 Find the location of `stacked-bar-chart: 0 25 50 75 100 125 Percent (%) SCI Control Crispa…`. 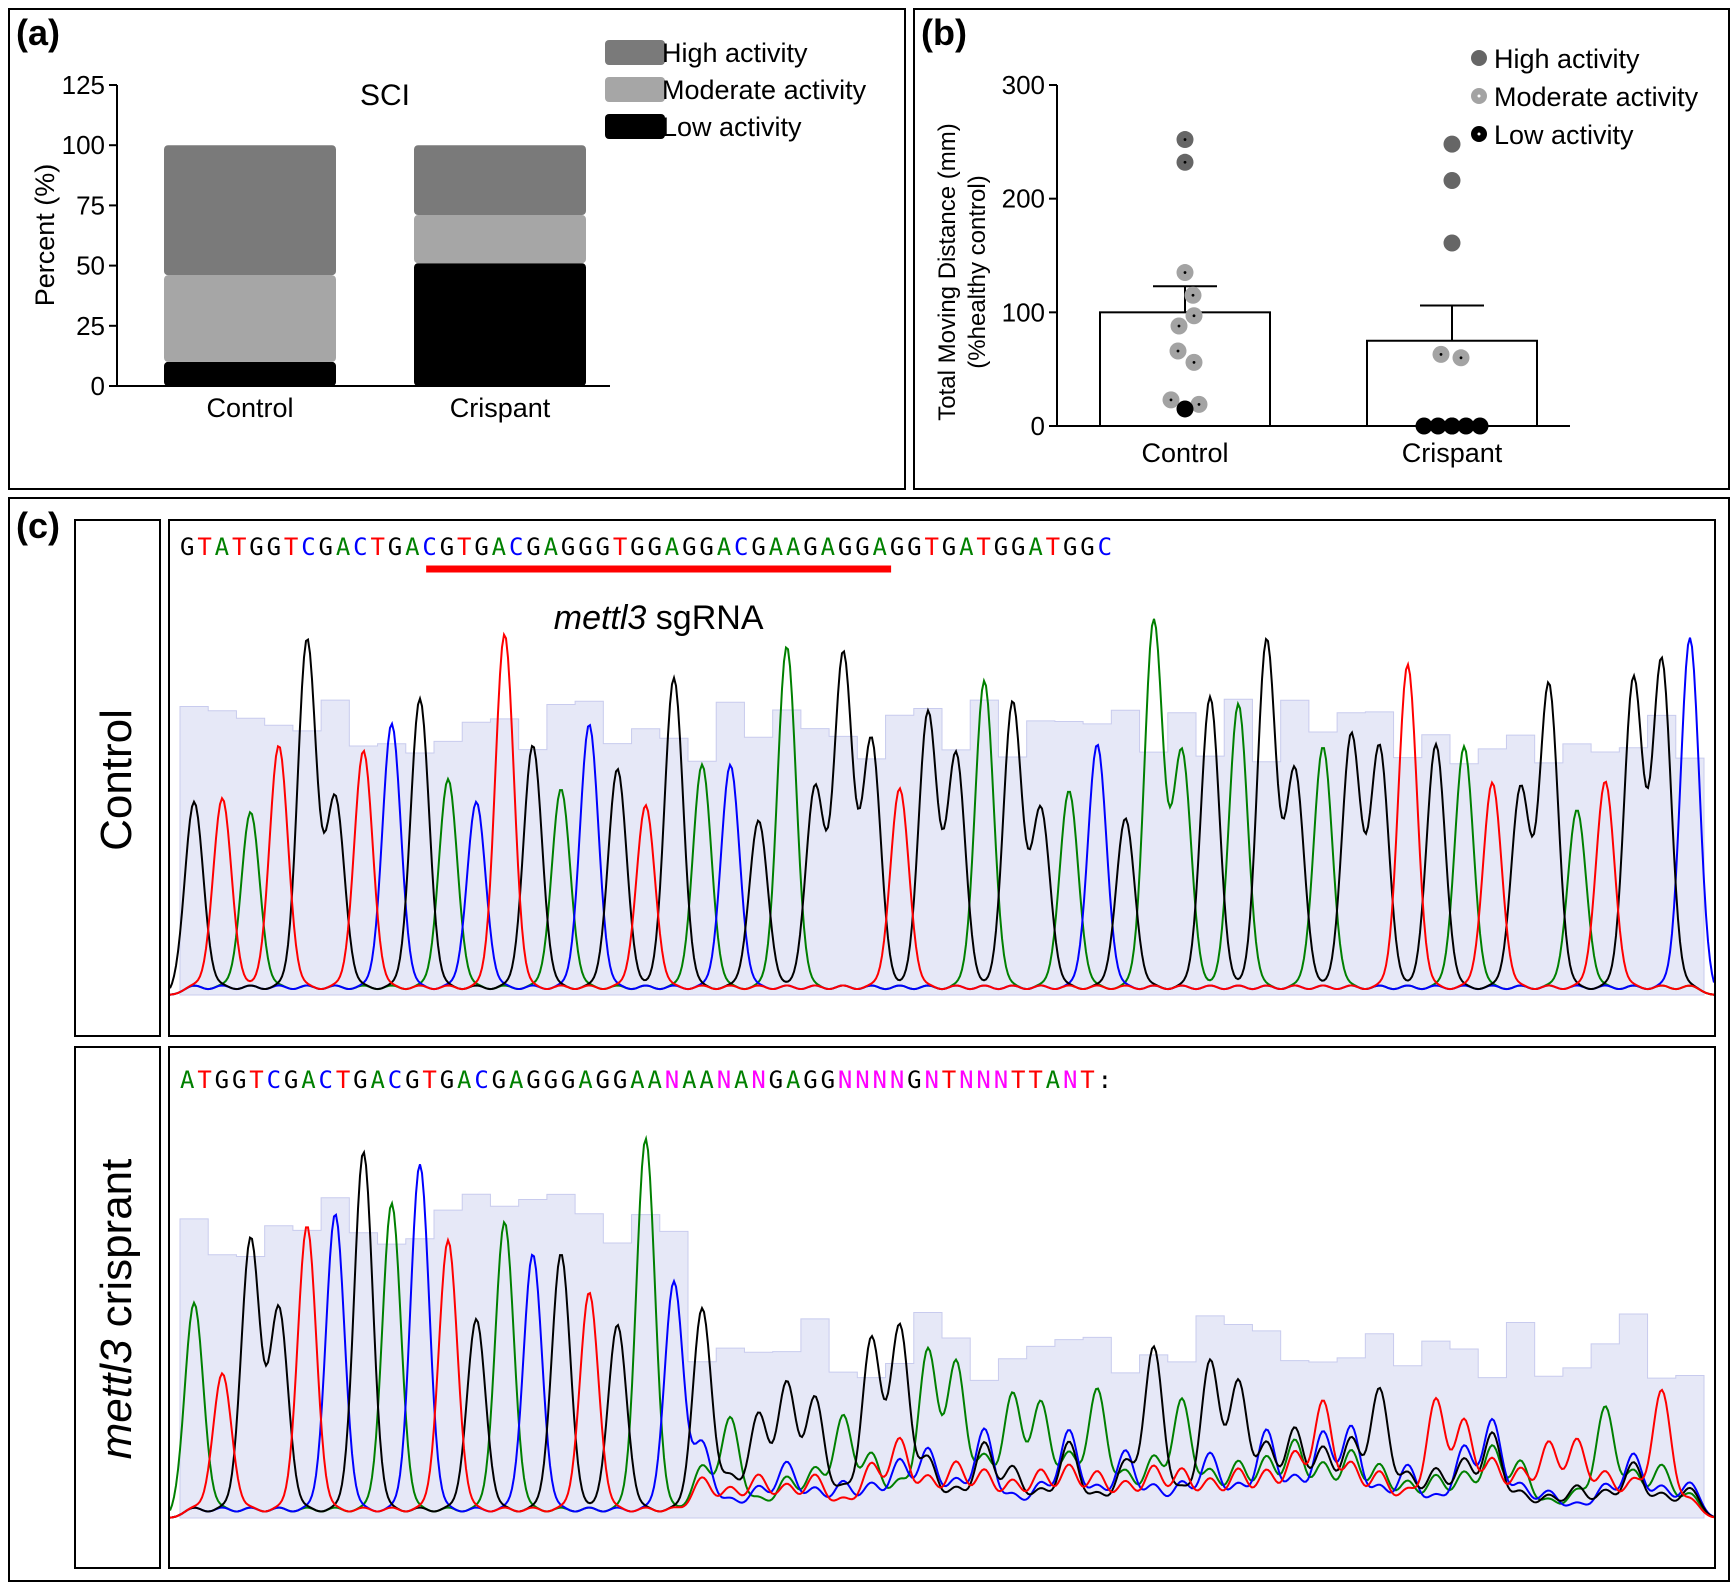

stacked-bar-chart: 0 25 50 75 100 125 Percent (%) SCI Control Crispa… is located at coordinates (448, 230).